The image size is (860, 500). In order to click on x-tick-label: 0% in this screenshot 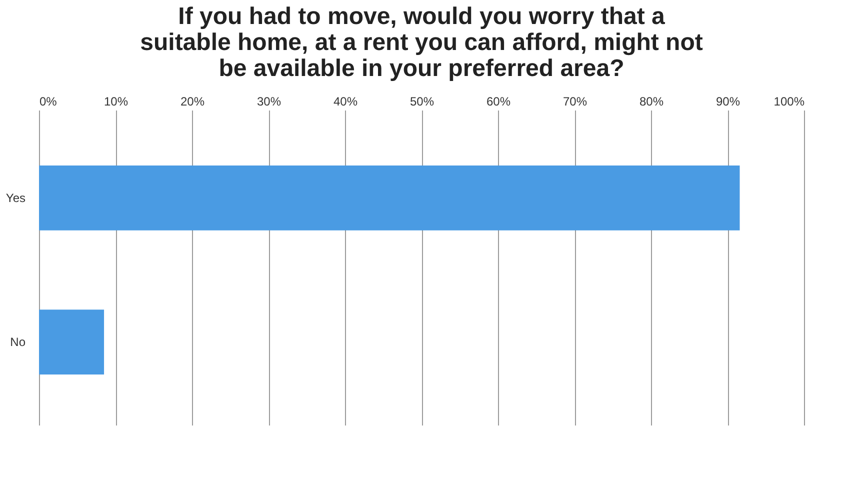, I will do `click(49, 101)`.